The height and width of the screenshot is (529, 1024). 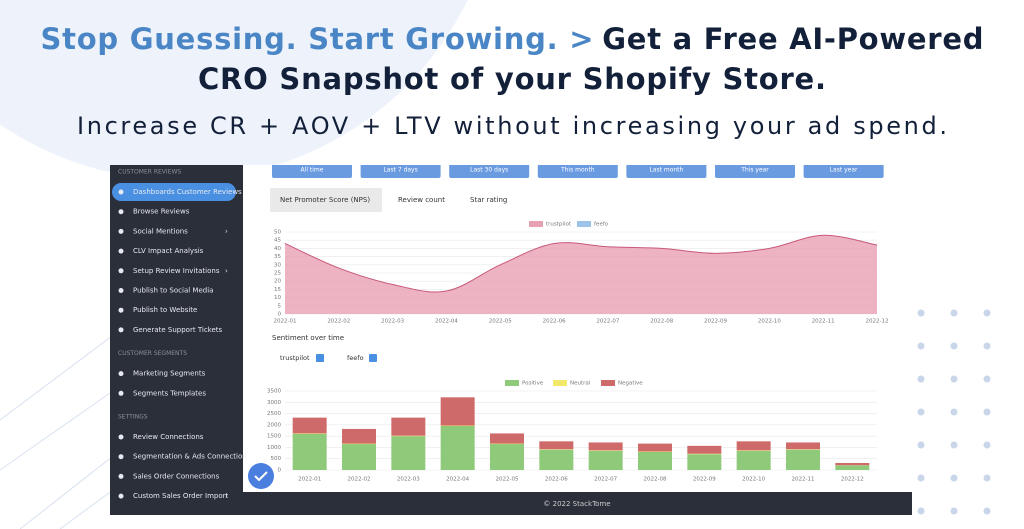 I want to click on y-tick-label: 1000, so click(x=274, y=448).